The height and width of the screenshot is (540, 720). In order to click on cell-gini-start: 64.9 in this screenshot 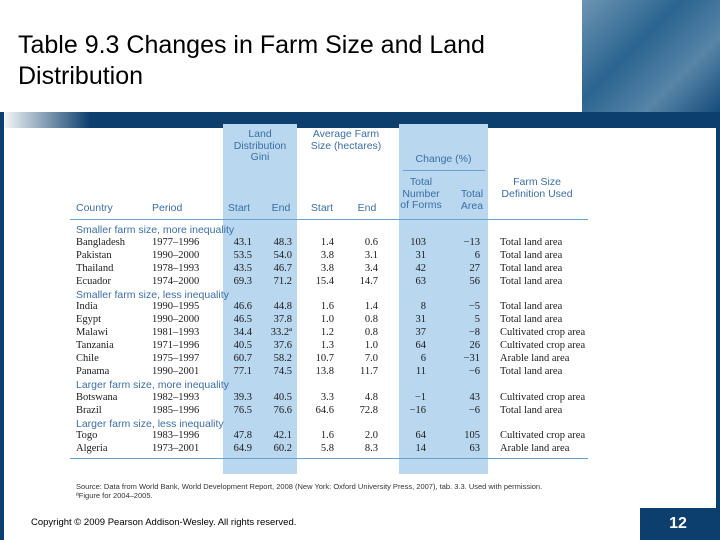, I will do `click(242, 449)`.